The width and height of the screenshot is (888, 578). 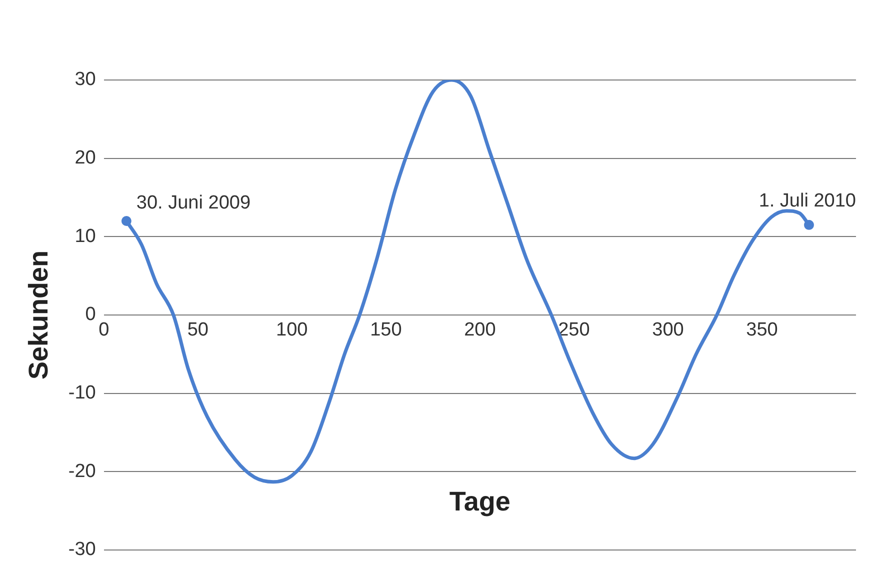 What do you see at coordinates (197, 330) in the screenshot?
I see `x-tick-label: 50` at bounding box center [197, 330].